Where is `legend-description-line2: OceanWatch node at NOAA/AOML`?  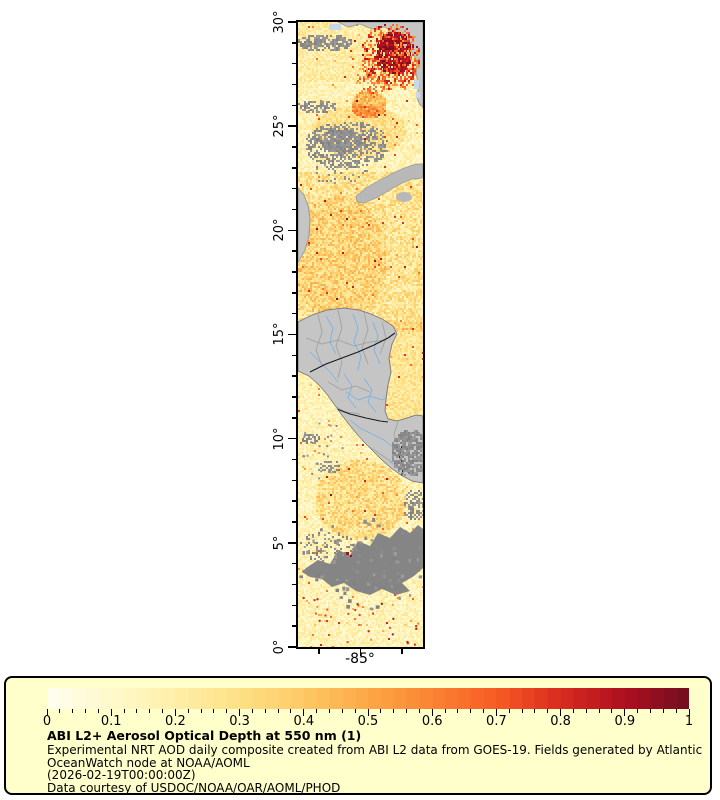 legend-description-line2: OceanWatch node at NOAA/AOML is located at coordinates (148, 762).